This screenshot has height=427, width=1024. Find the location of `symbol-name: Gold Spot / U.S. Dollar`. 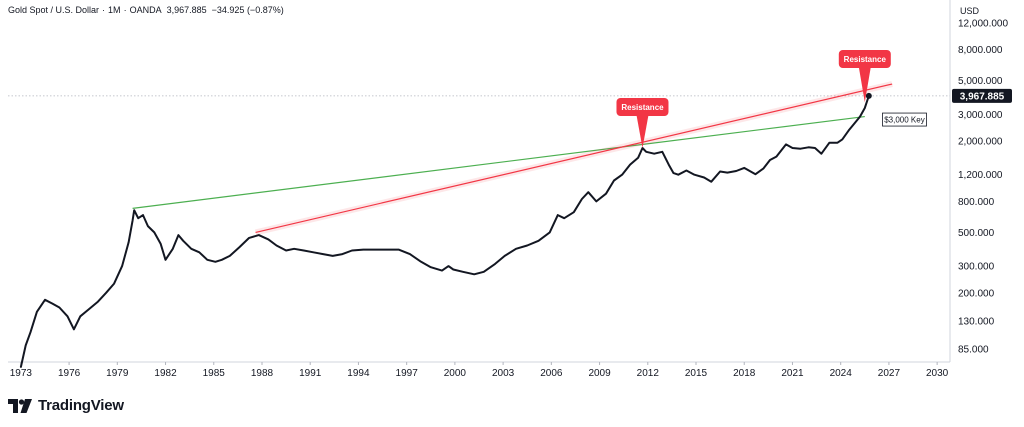

symbol-name: Gold Spot / U.S. Dollar is located at coordinates (54, 10).